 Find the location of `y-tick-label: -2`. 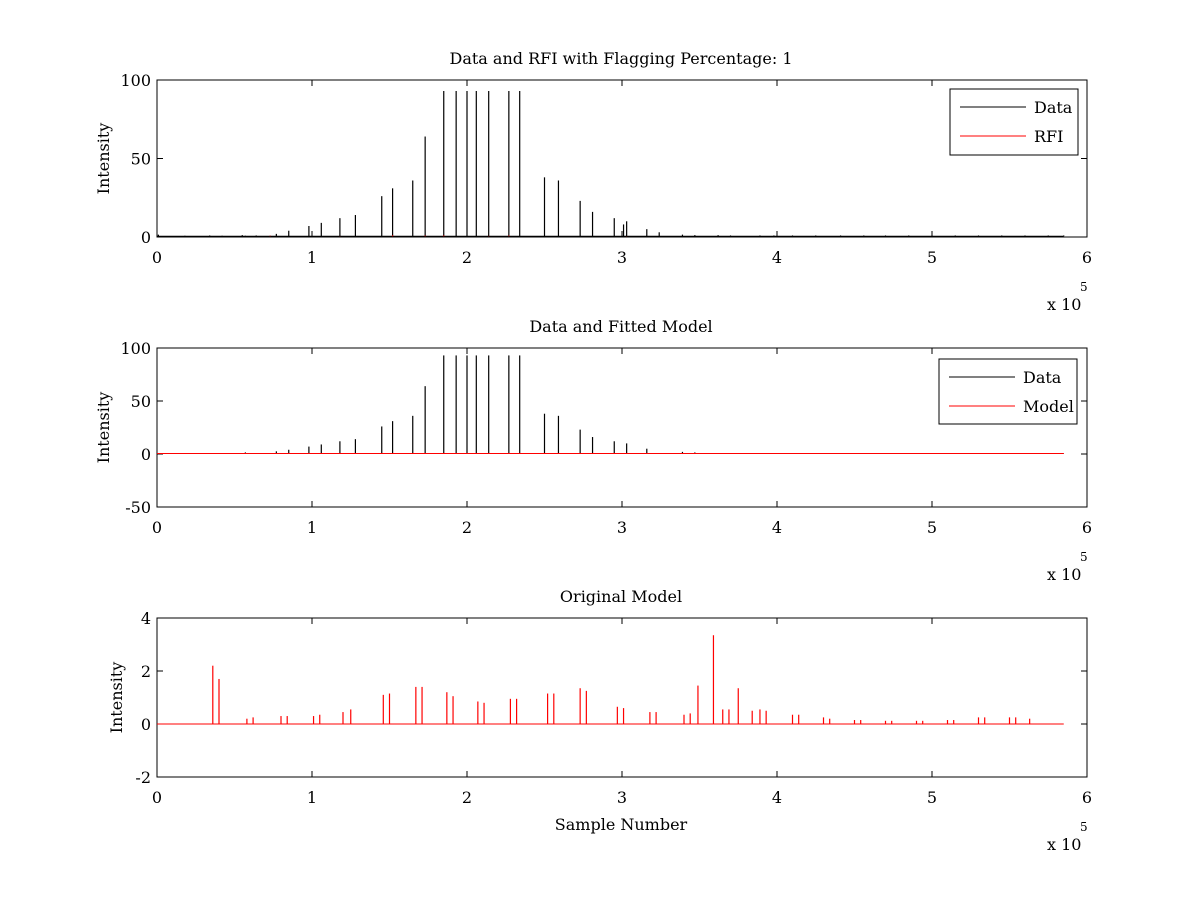

y-tick-label: -2 is located at coordinates (143, 777).